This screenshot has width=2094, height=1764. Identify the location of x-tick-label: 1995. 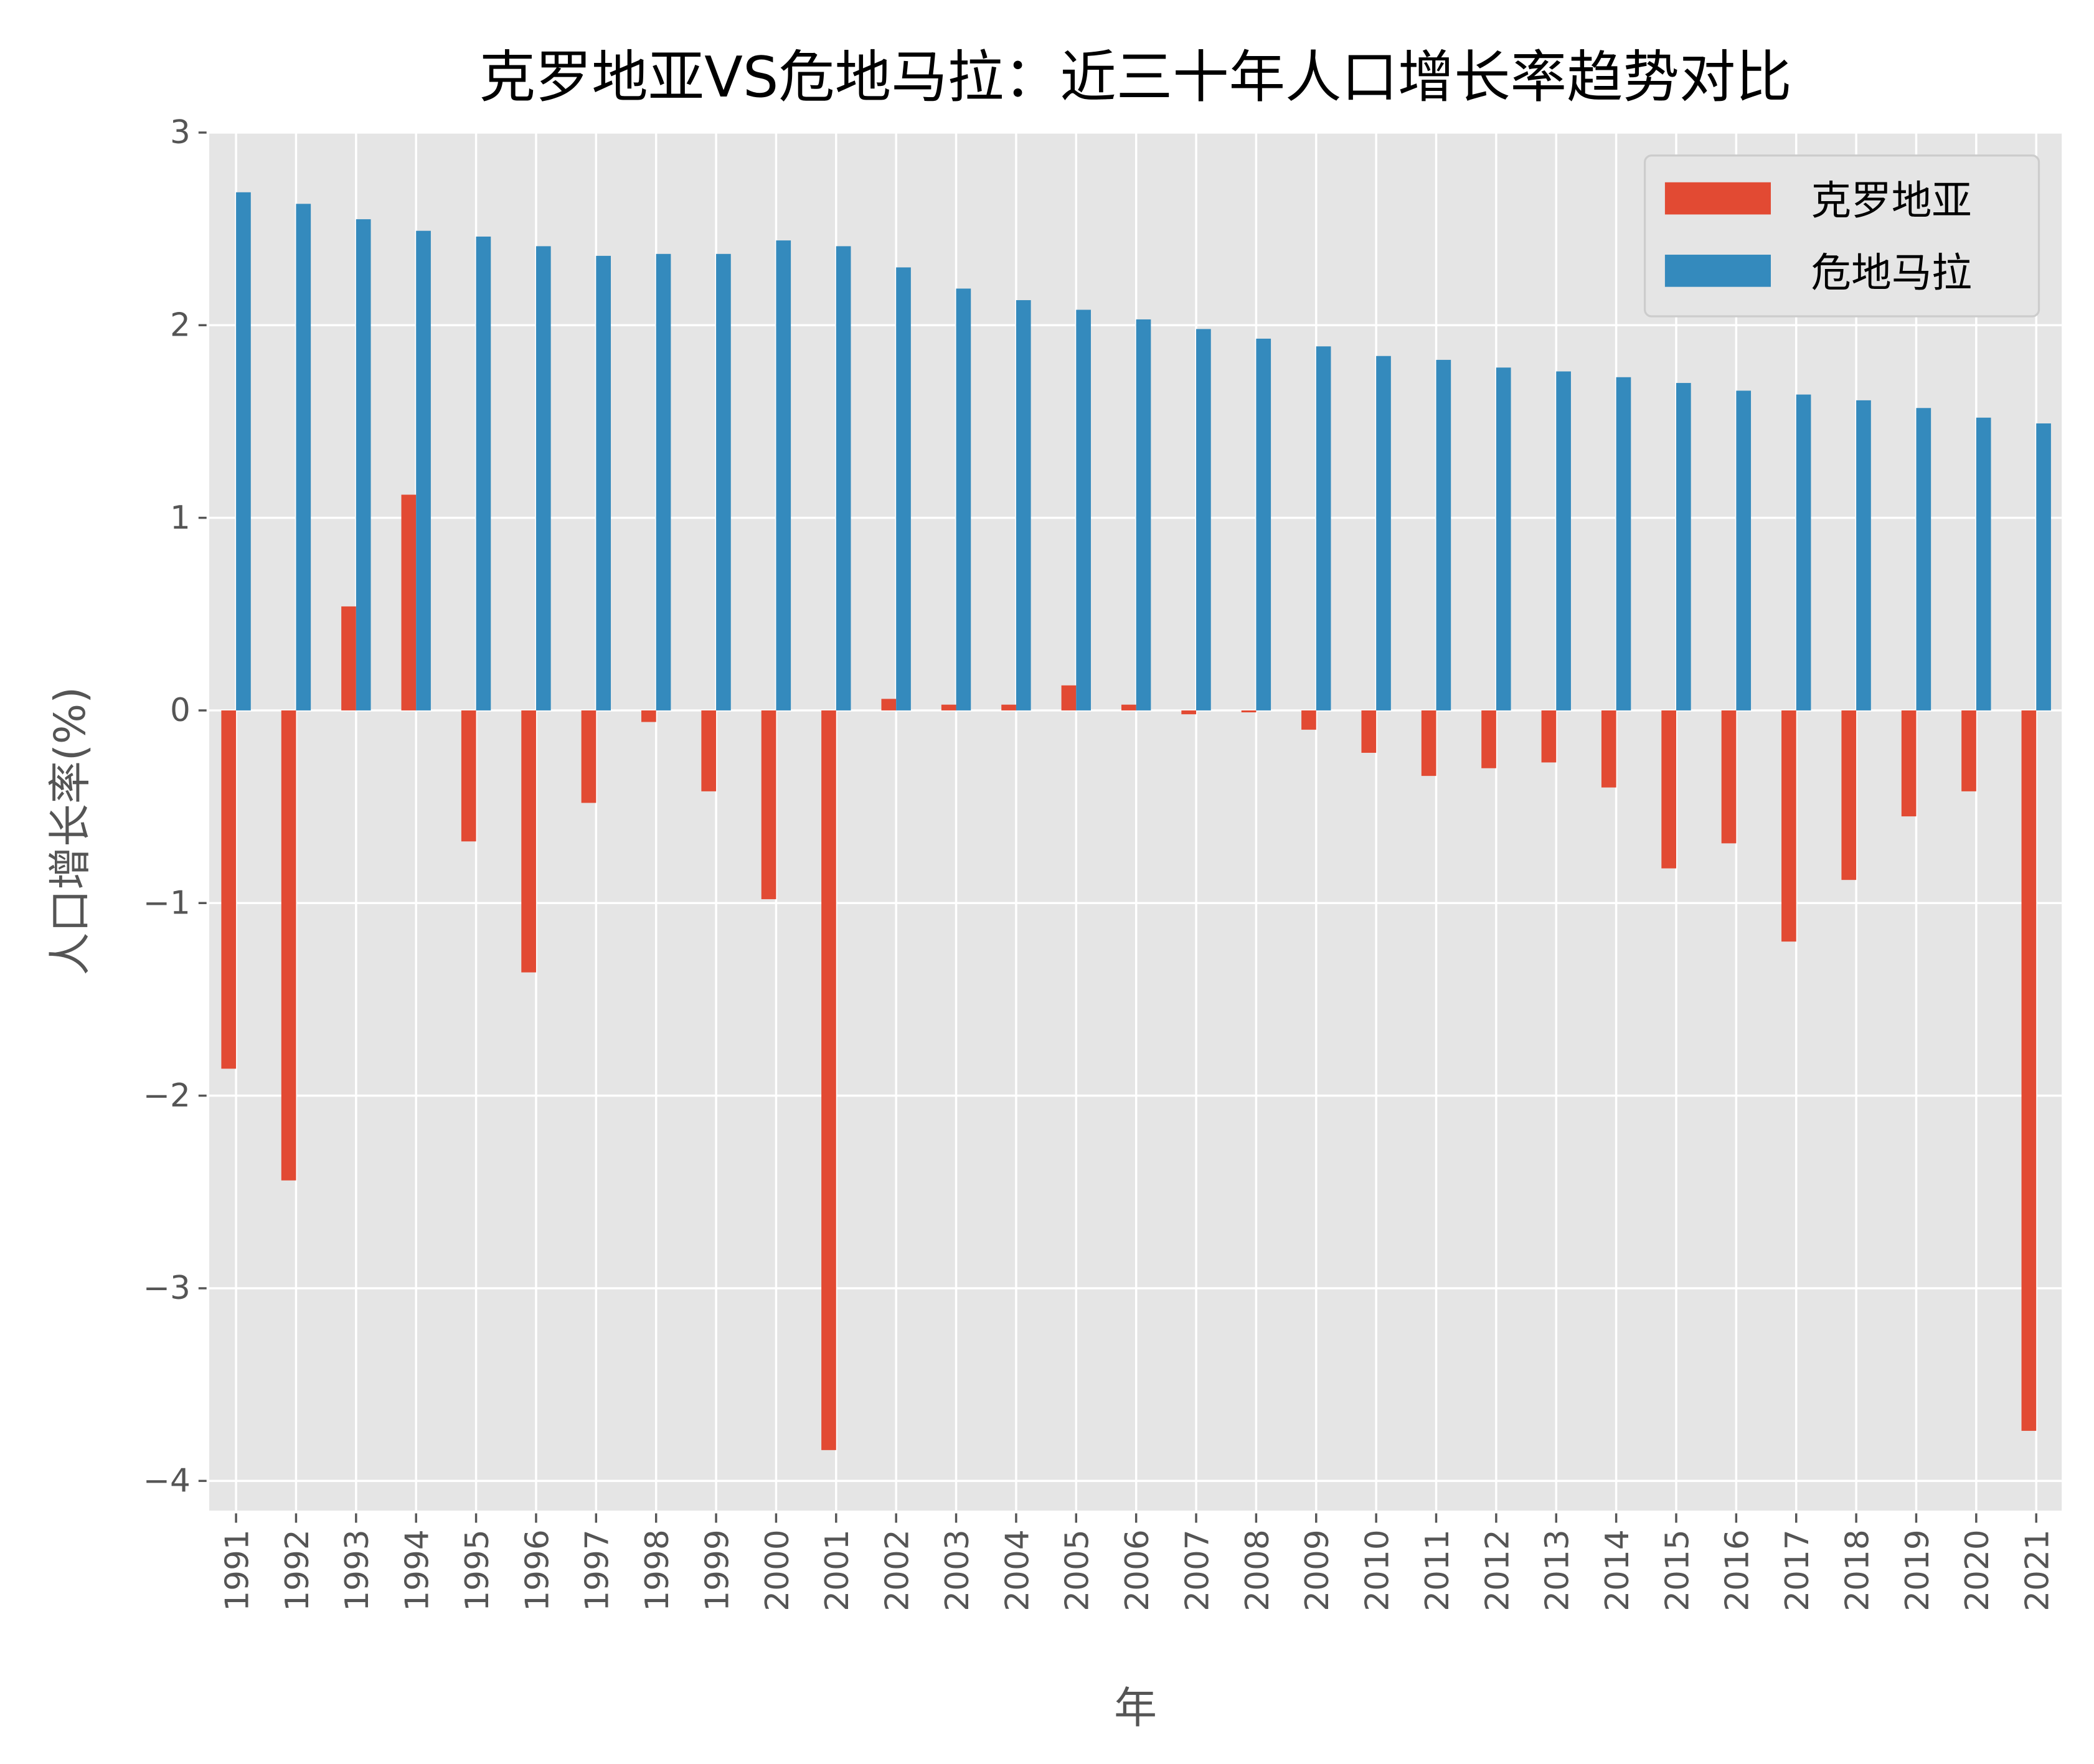
(478, 1570).